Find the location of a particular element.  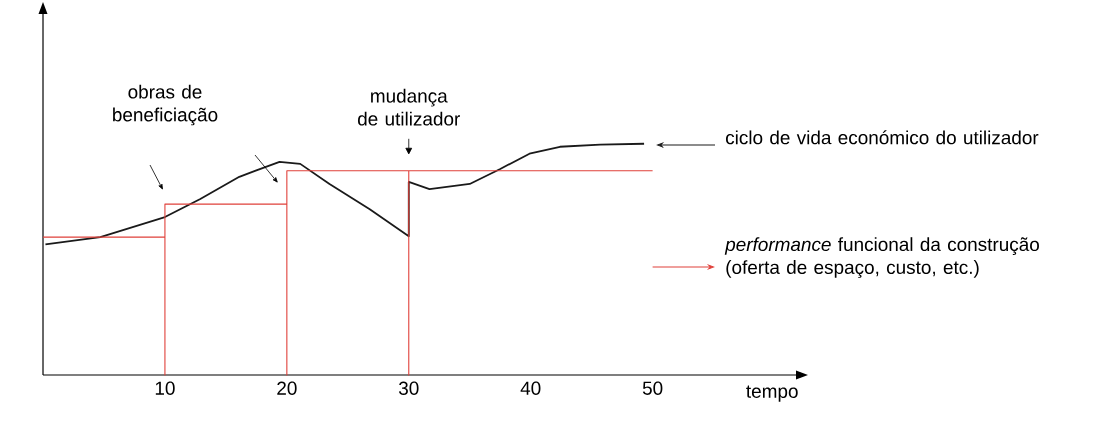

legend-label: ciclo de vida económico do utilizador is located at coordinates (882, 137).